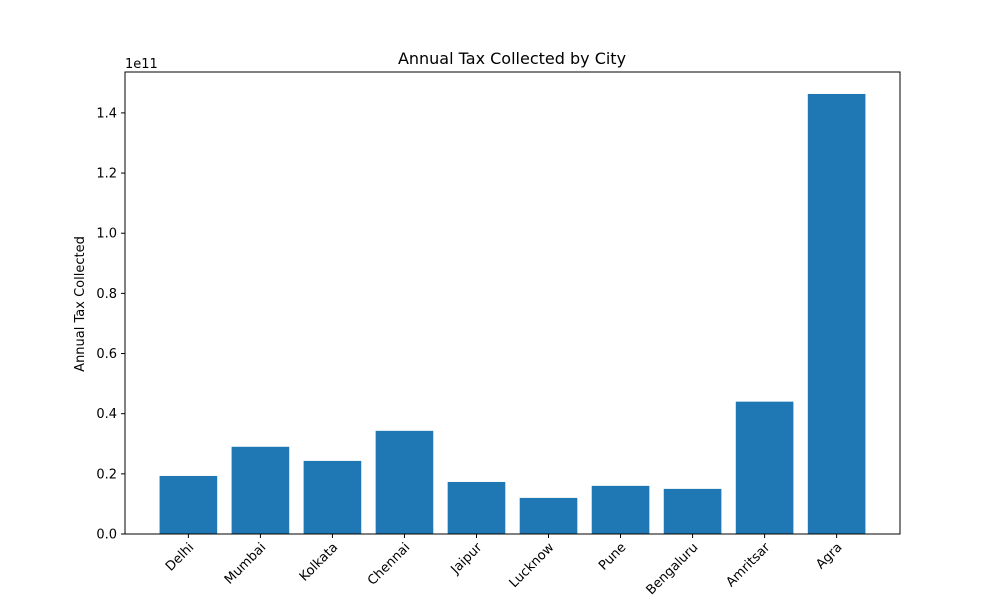 This screenshot has height=600, width=1000. Describe the element at coordinates (106, 354) in the screenshot. I see `y-tick-label: 0.6` at that location.